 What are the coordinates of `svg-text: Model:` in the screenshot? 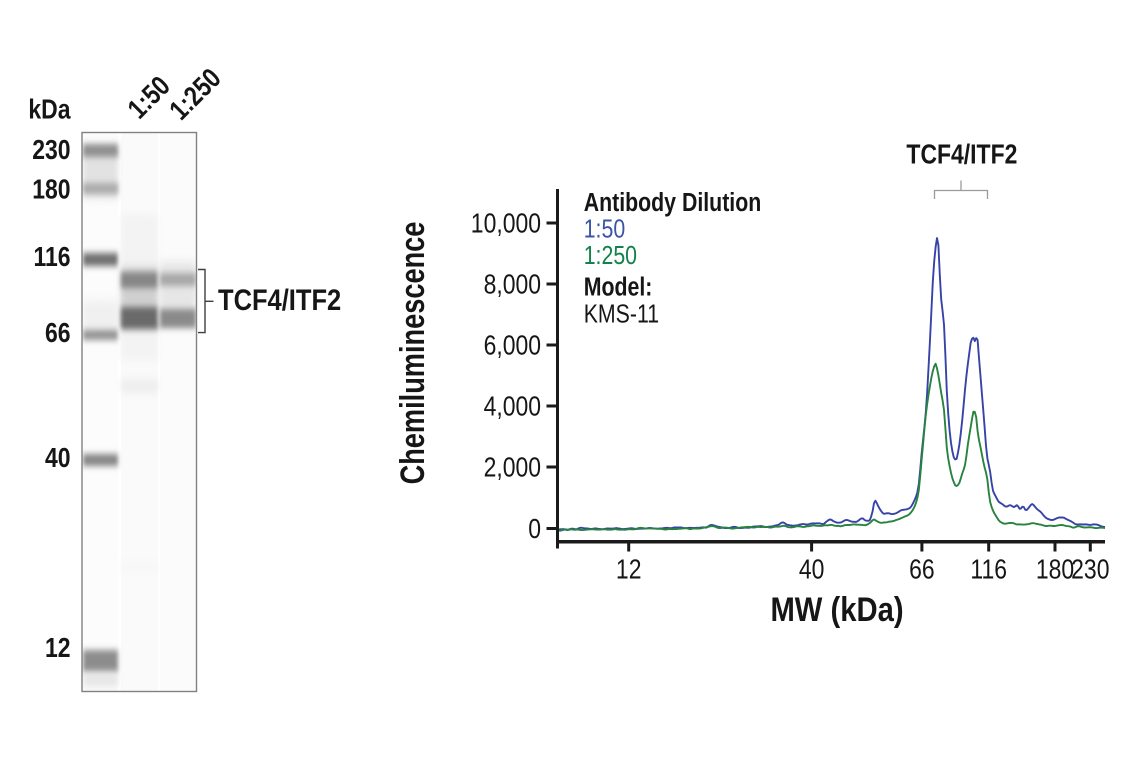 It's located at (618, 288).